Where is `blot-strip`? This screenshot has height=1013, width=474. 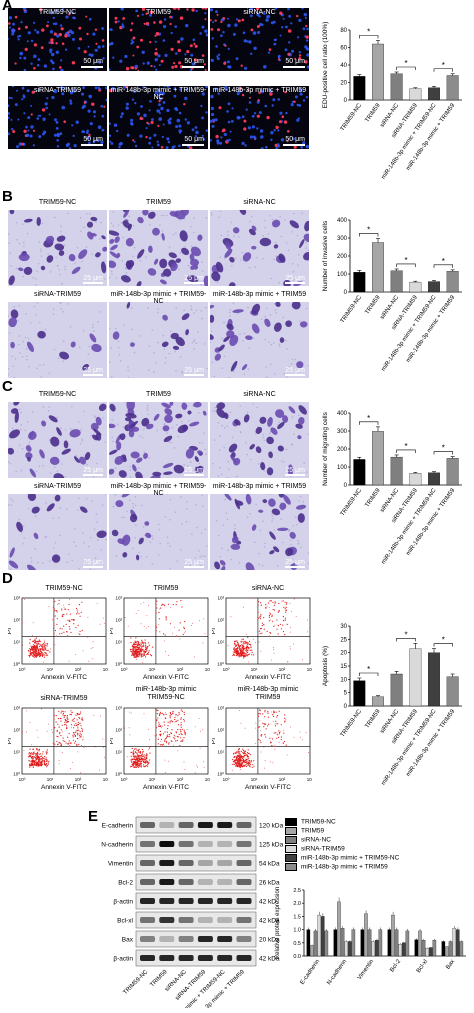 blot-strip is located at coordinates (196, 863).